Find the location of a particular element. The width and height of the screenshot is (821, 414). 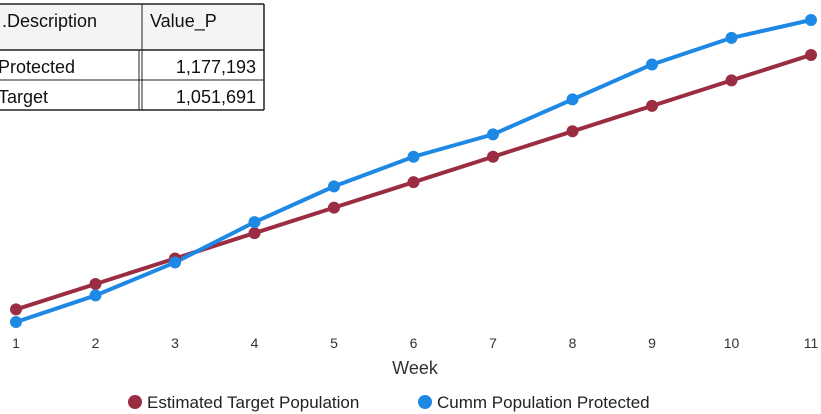

table-cell-target-label: Target is located at coordinates (24, 97).